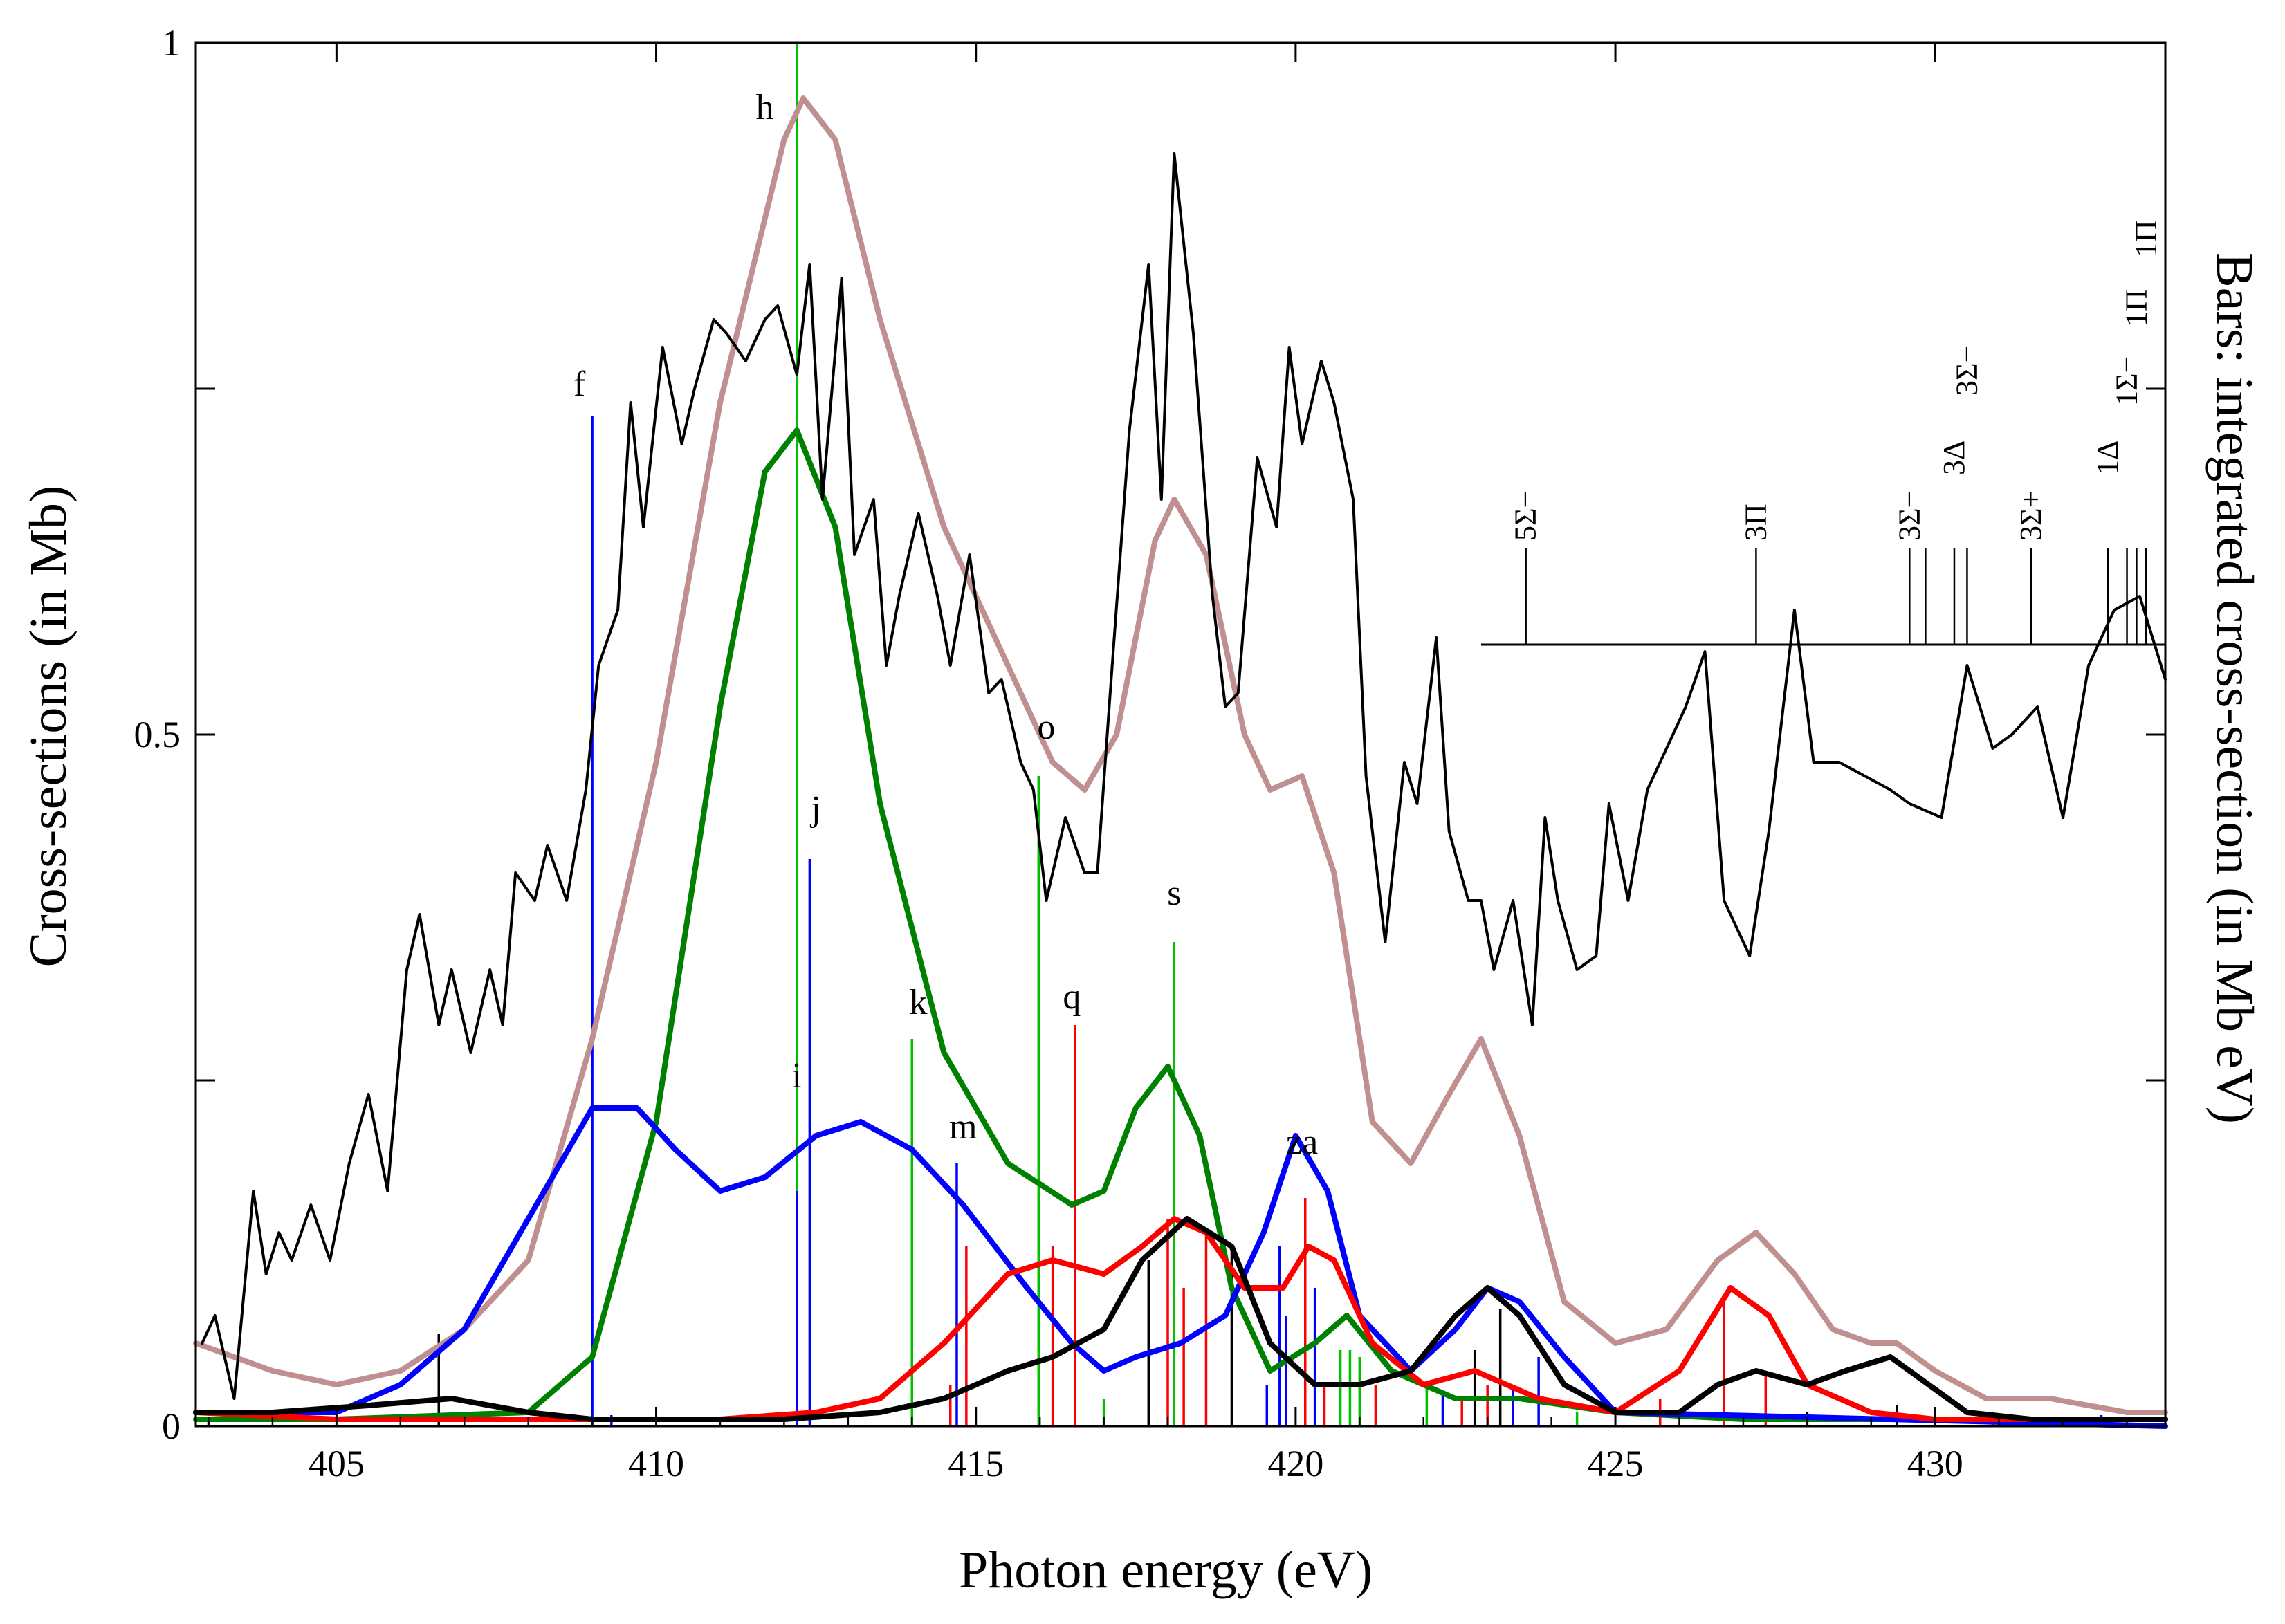 Image resolution: width=2285 pixels, height=1624 pixels. Describe the element at coordinates (171, 1426) in the screenshot. I see `y-tick-label-0: 0` at that location.